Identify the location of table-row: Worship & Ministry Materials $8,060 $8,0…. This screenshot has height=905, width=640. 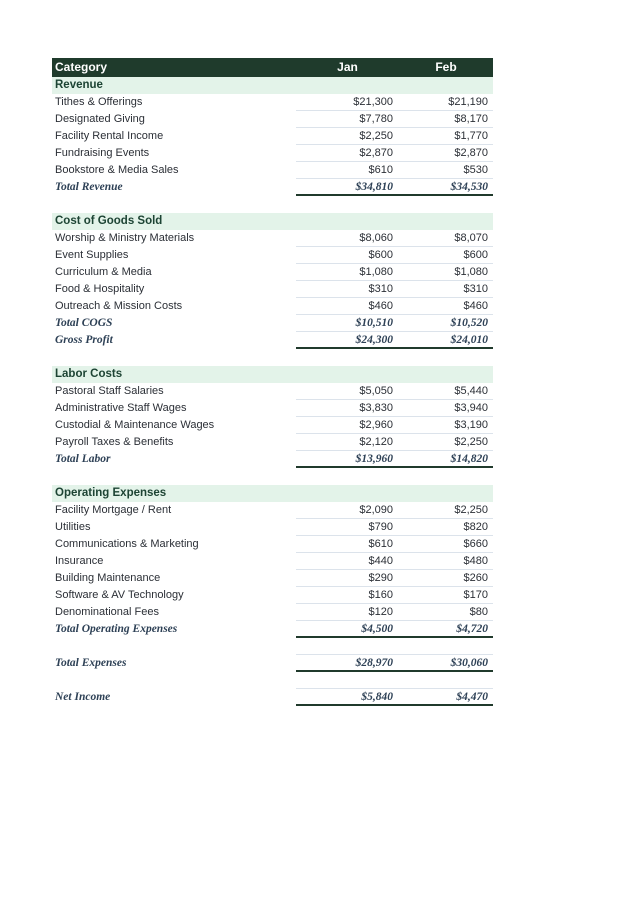
(272, 238).